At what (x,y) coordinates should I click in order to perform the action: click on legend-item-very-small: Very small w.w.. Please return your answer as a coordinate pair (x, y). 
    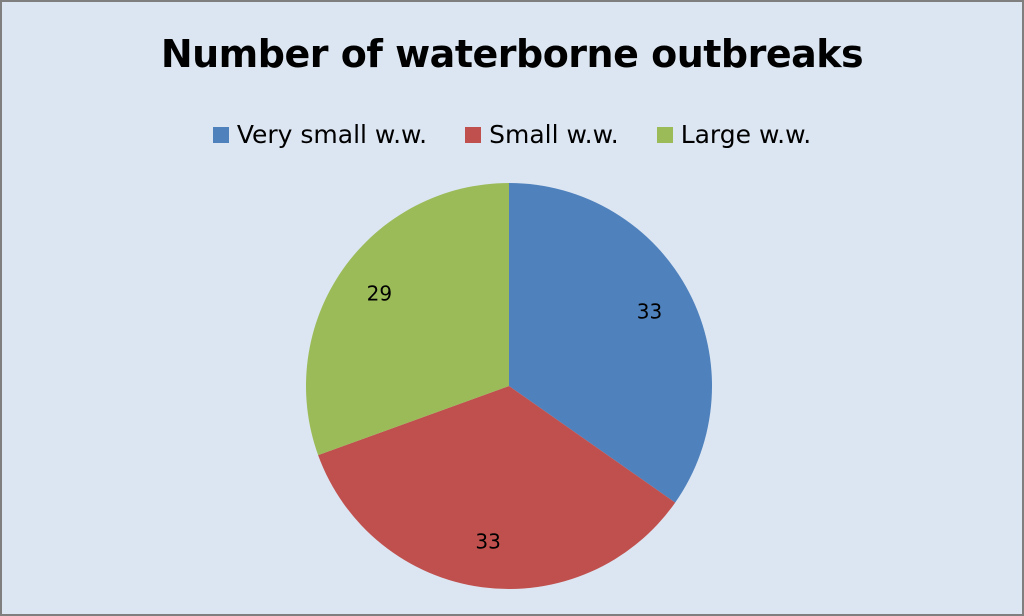
    Looking at the image, I should click on (320, 134).